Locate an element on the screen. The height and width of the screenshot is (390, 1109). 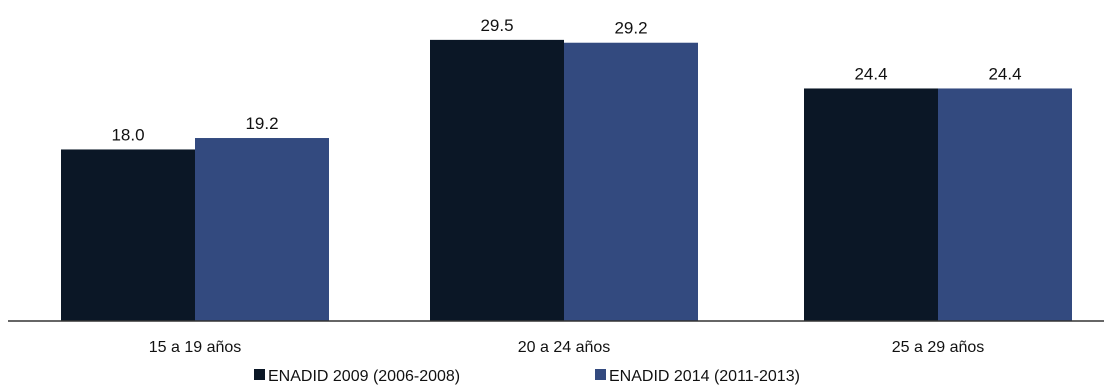
data-label-1-2: 29.5 is located at coordinates (496, 25).